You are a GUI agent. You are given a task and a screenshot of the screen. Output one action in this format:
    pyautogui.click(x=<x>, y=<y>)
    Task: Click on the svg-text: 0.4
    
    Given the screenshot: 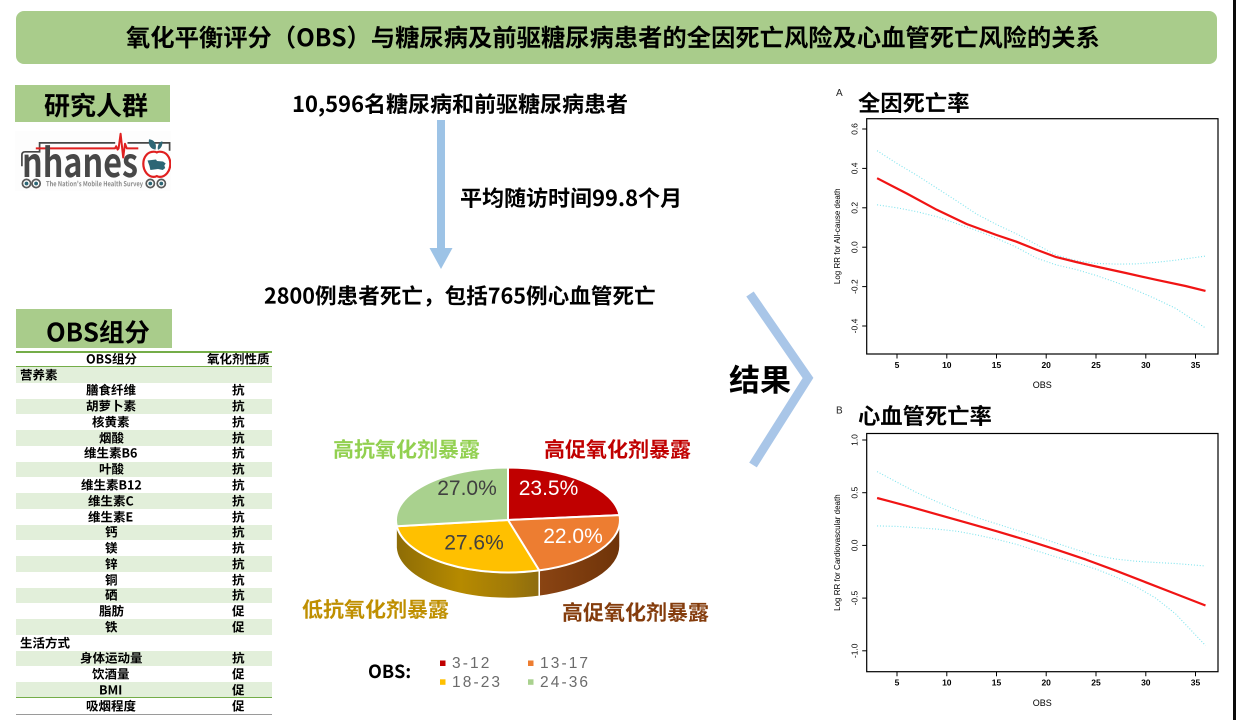 What is the action you would take?
    pyautogui.click(x=855, y=168)
    